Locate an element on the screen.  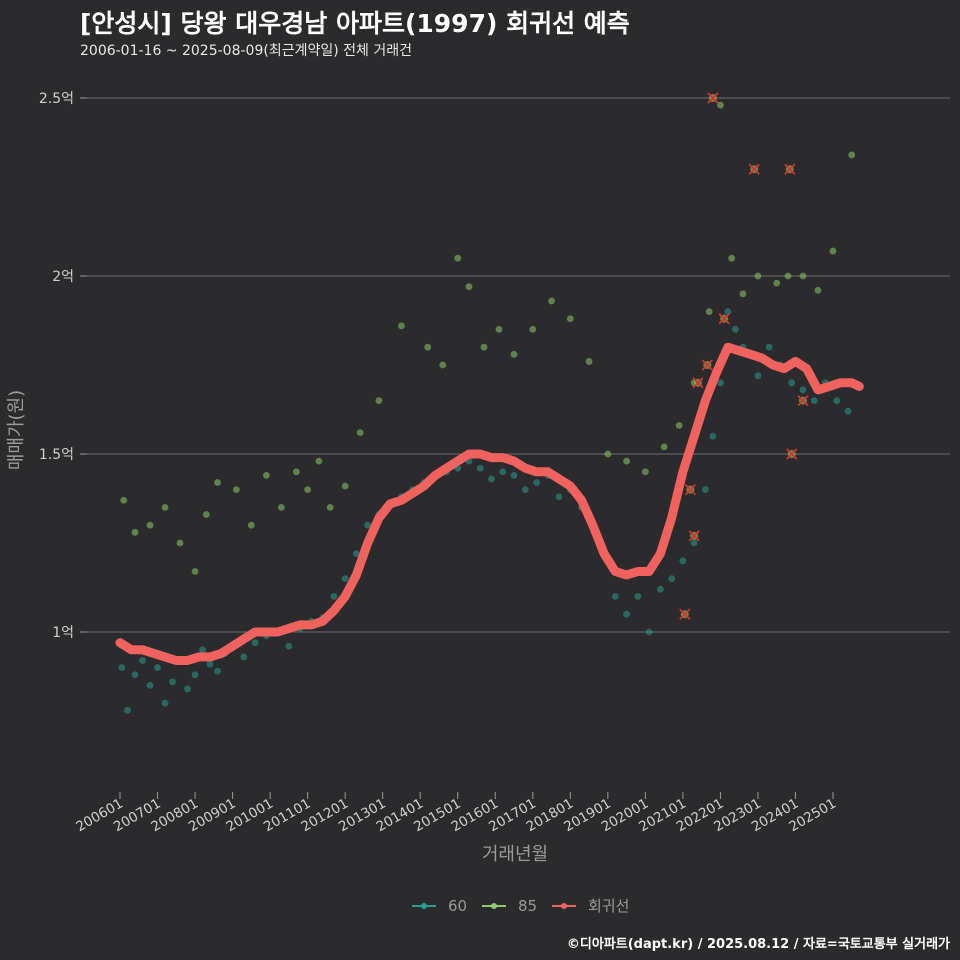
x-axis-title: 거래년월 is located at coordinates (515, 854).